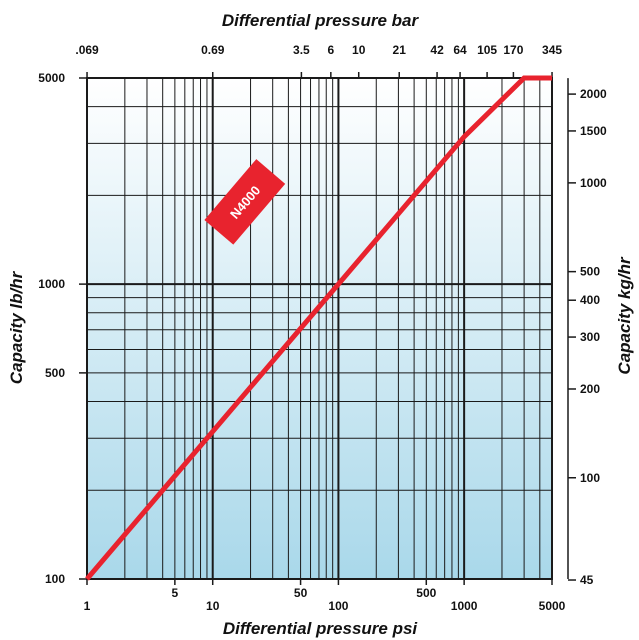 This screenshot has width=639, height=640. Describe the element at coordinates (400, 50) in the screenshot. I see `x2-tick-label: 21` at that location.